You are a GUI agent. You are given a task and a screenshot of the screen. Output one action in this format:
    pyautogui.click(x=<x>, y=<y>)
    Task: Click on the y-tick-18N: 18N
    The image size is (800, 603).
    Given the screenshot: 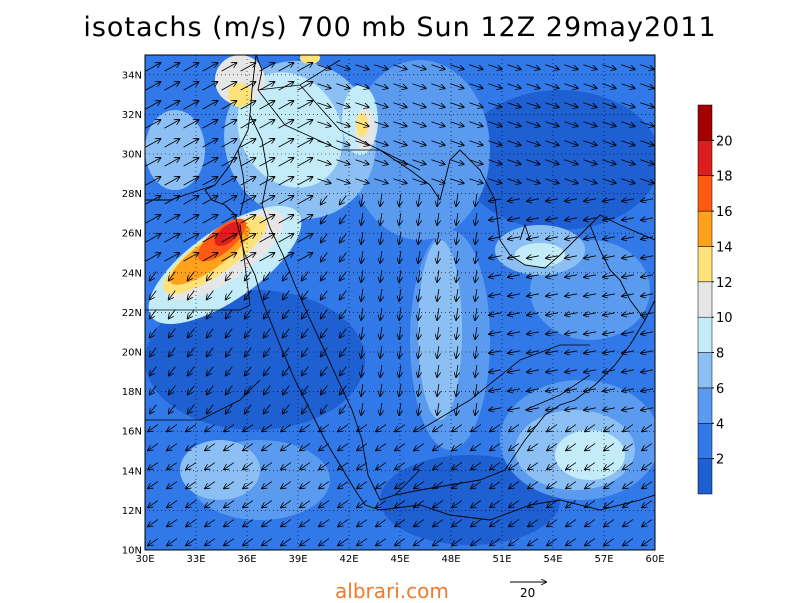 What is the action you would take?
    pyautogui.click(x=132, y=392)
    